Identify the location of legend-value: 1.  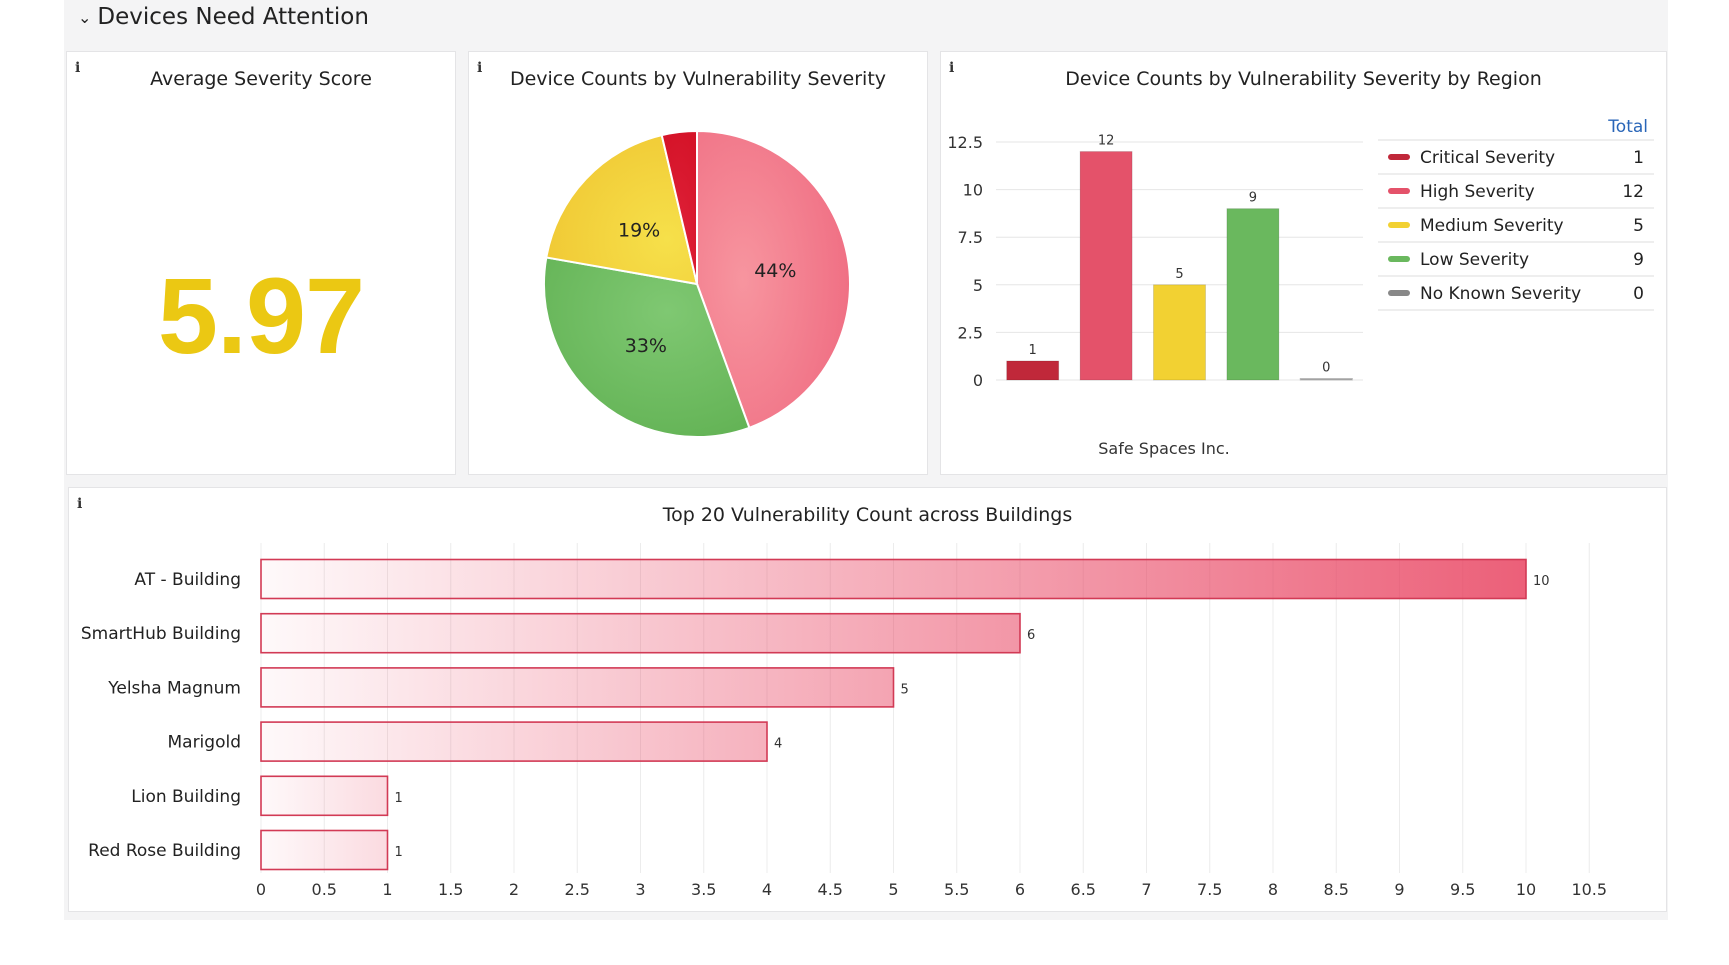
(1638, 158).